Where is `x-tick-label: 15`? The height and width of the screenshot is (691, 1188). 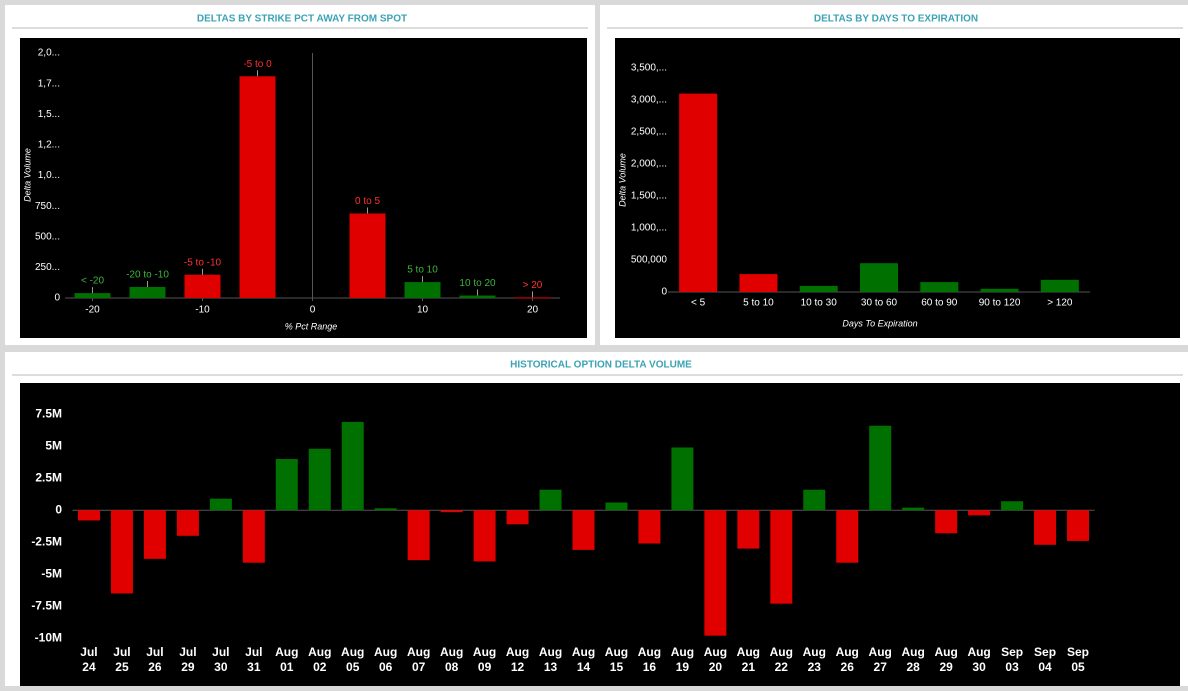
x-tick-label: 15 is located at coordinates (617, 667).